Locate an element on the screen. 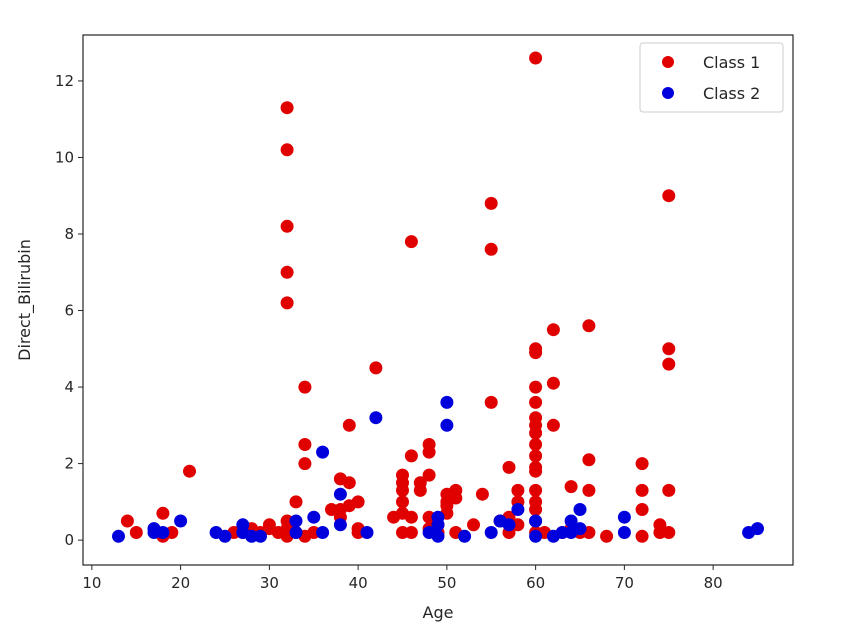 Image resolution: width=853 pixels, height=640 pixels. y-tick-label: 10 is located at coordinates (64, 157).